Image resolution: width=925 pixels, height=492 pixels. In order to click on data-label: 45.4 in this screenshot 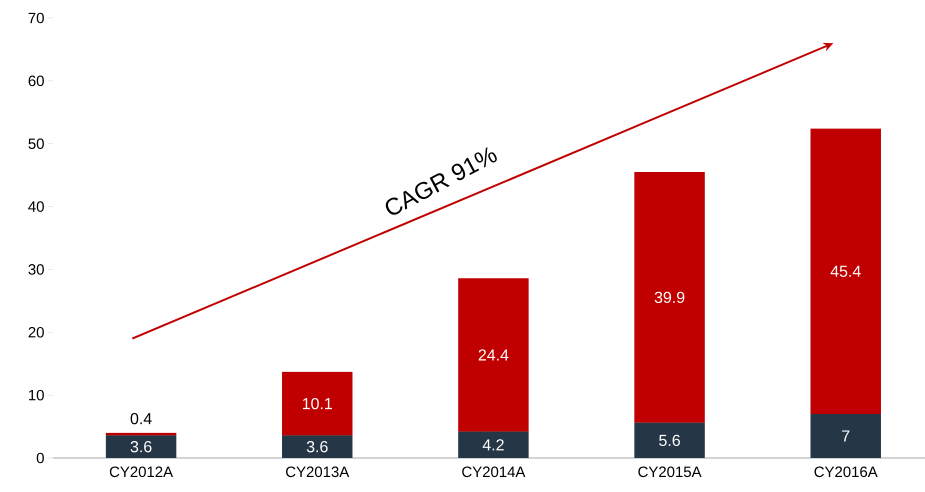, I will do `click(845, 271)`.